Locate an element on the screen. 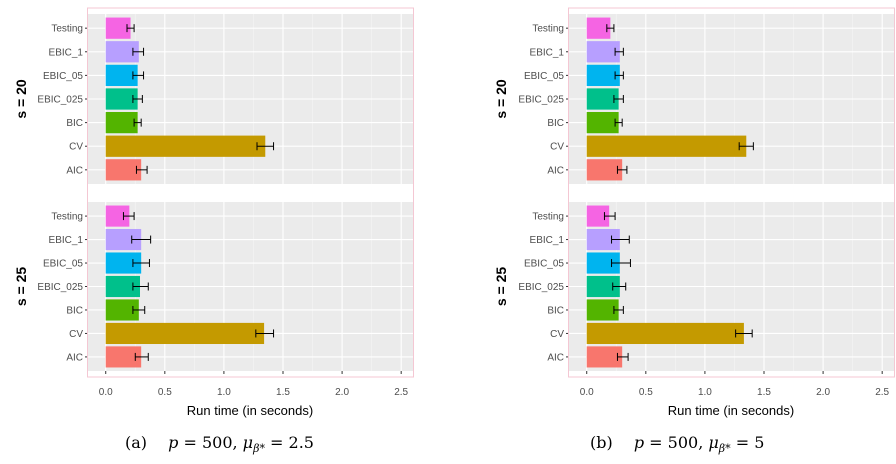 Image resolution: width=896 pixels, height=464 pixels. caption-b-label: (b) is located at coordinates (601, 442).